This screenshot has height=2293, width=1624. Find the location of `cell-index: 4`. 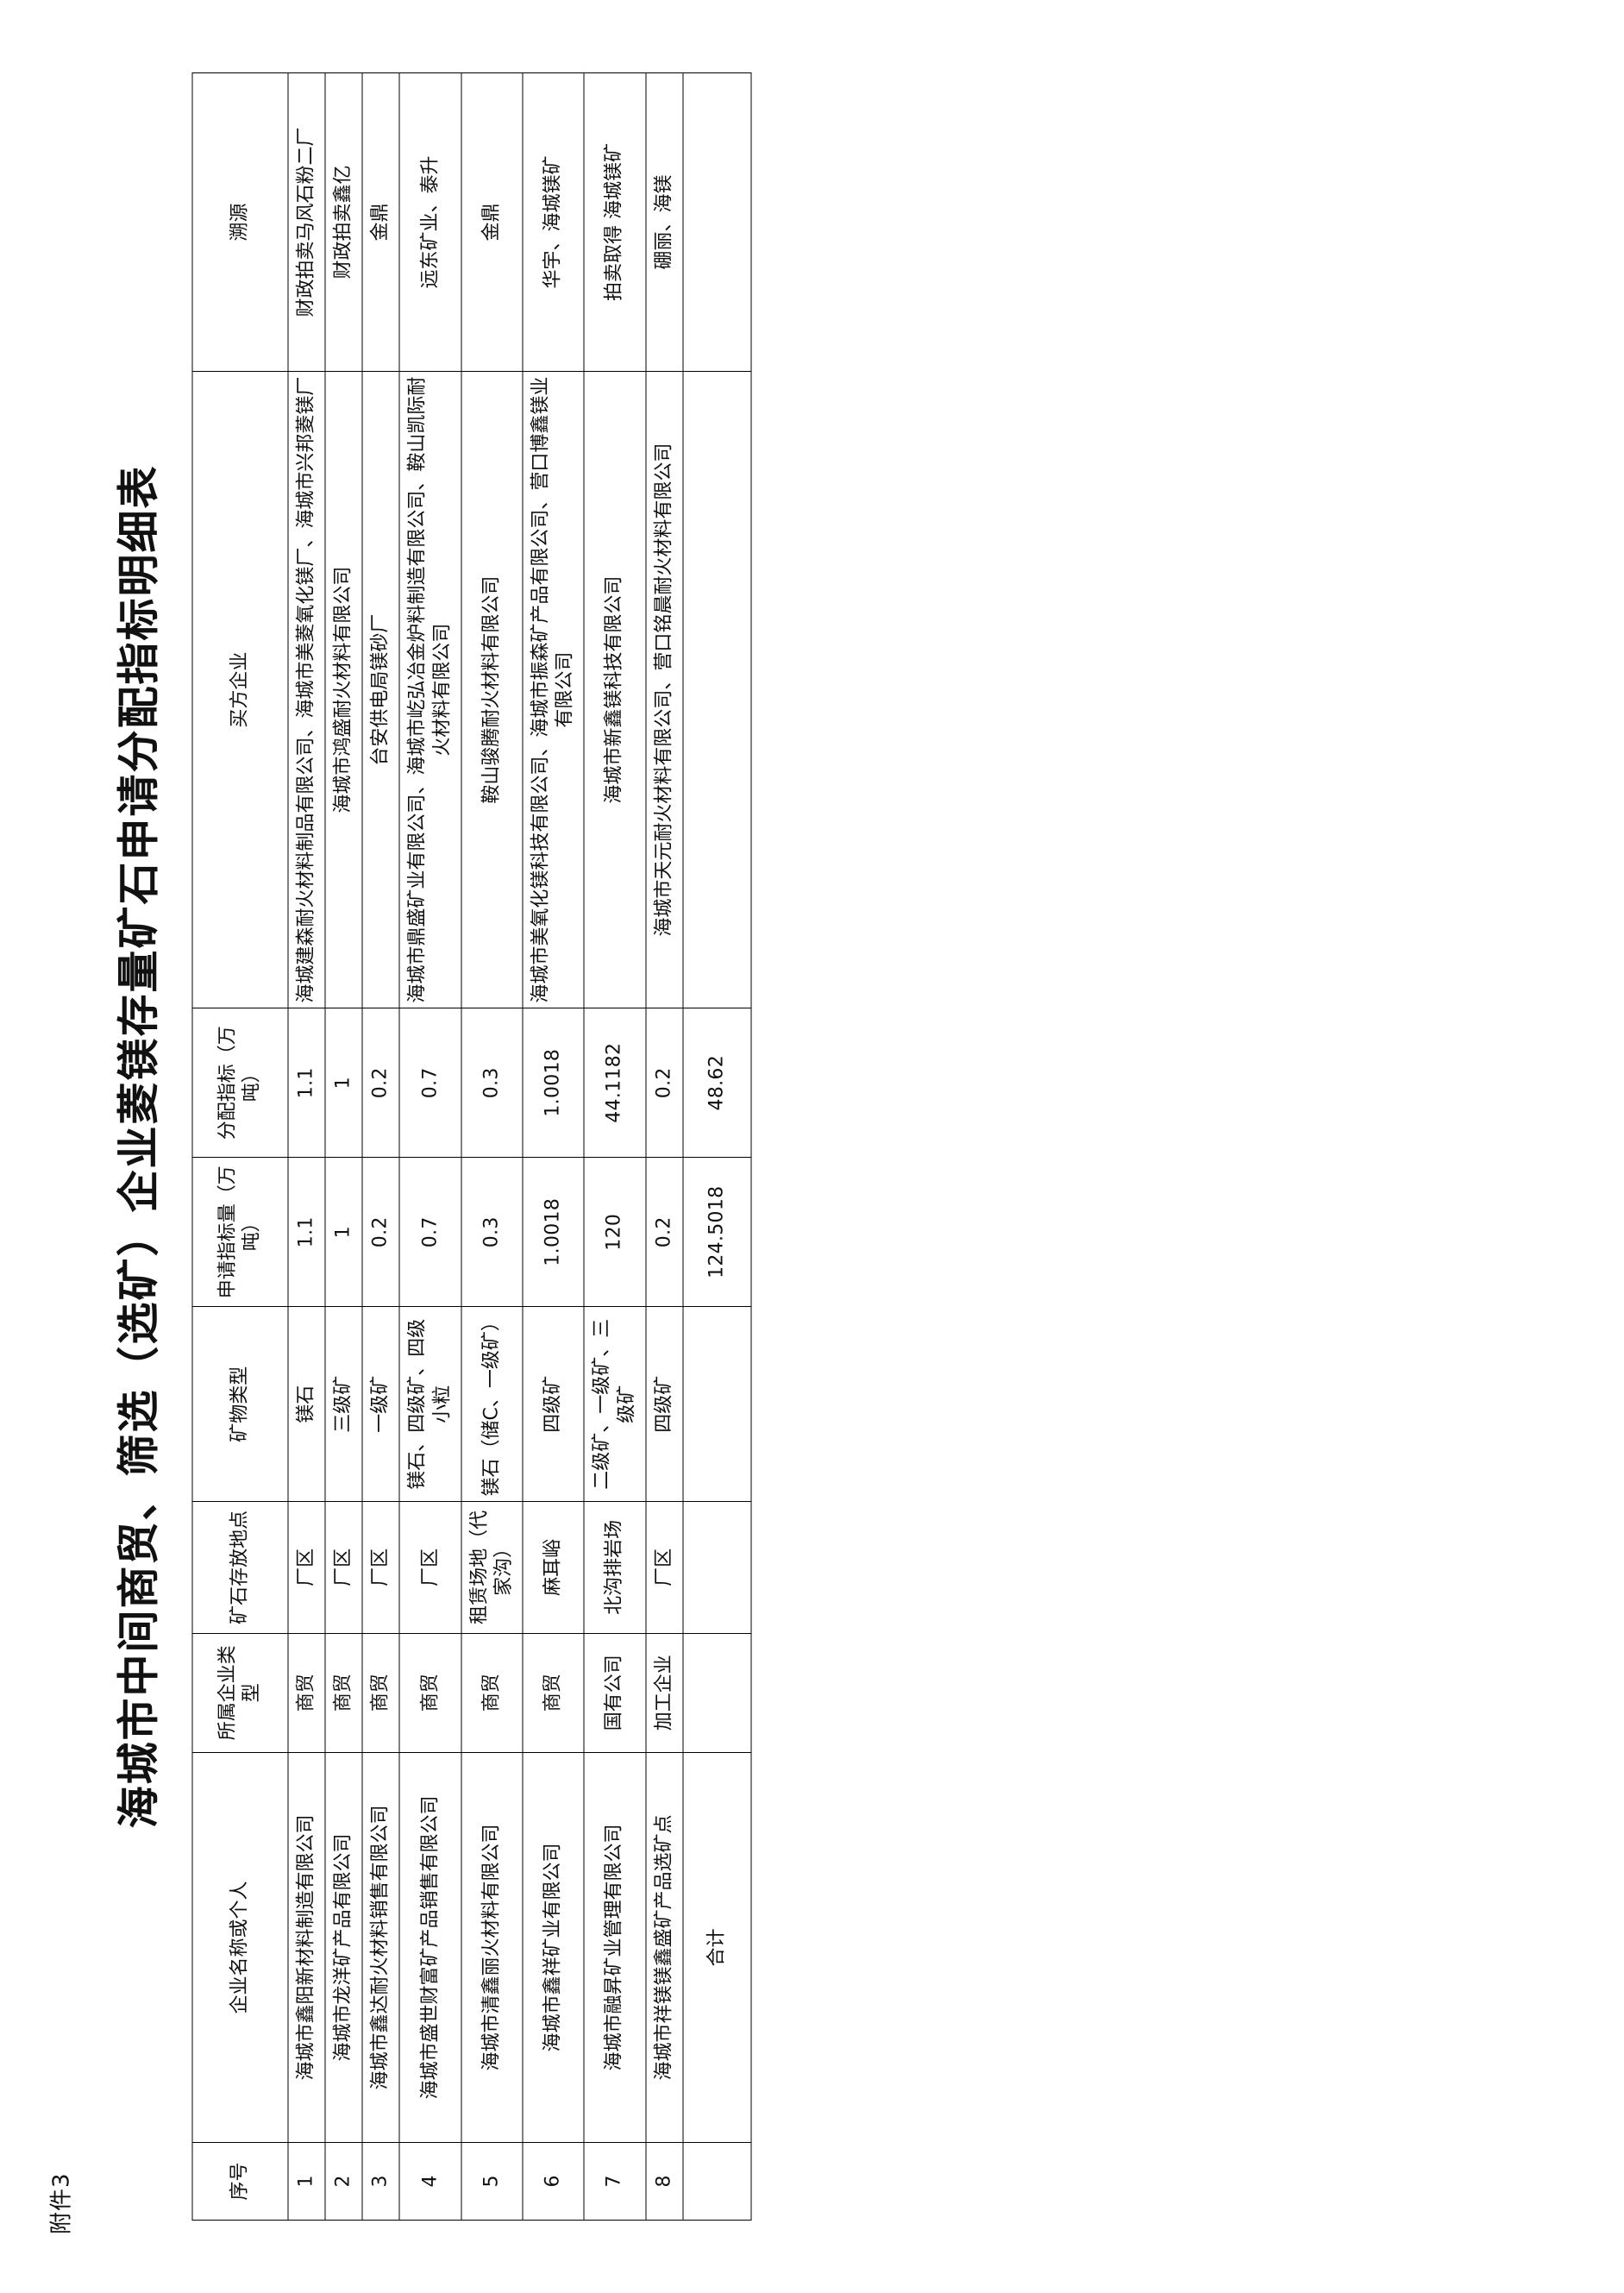

cell-index: 4 is located at coordinates (429, 2181).